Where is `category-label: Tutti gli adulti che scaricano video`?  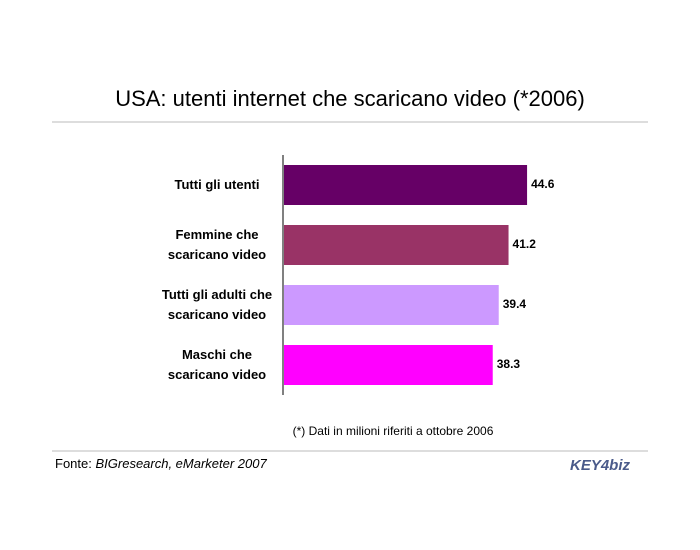 category-label: Tutti gli adulti che scaricano video is located at coordinates (217, 304).